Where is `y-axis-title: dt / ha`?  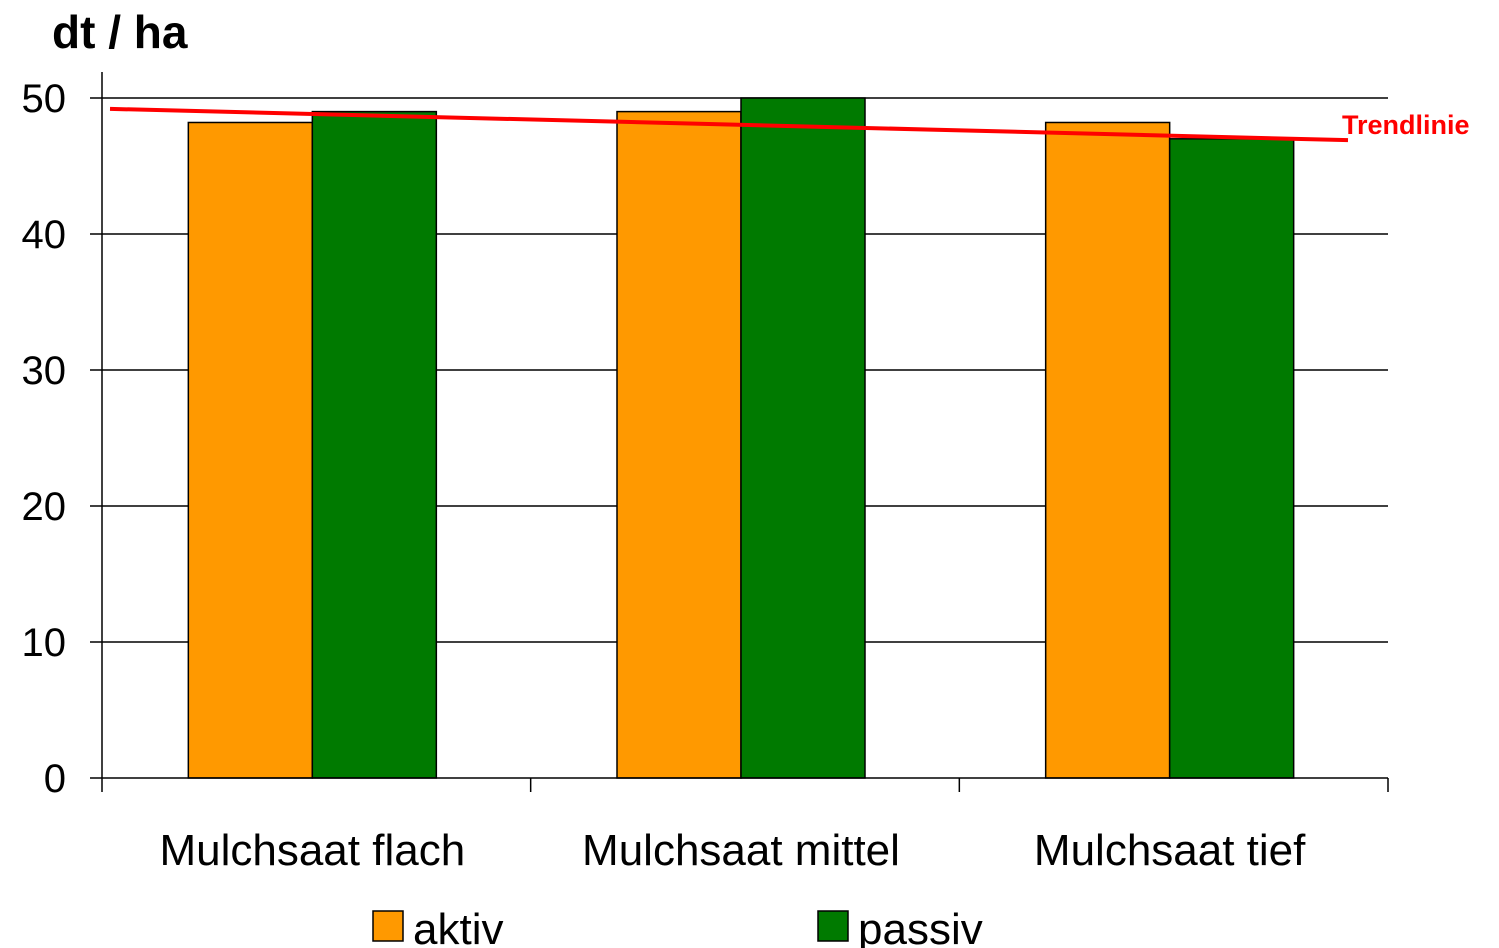
y-axis-title: dt / ha is located at coordinates (120, 32).